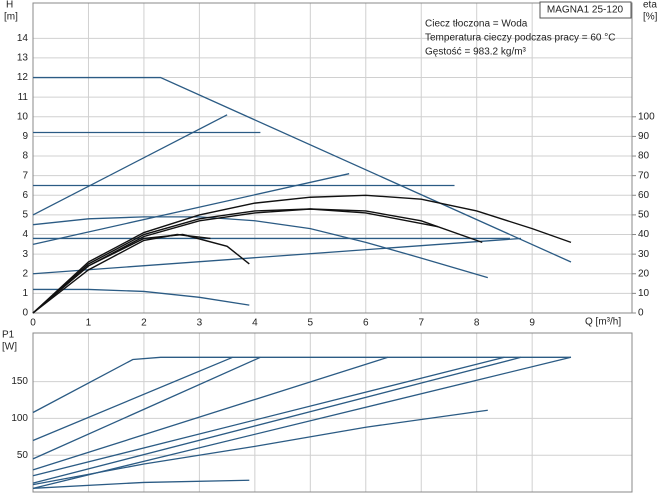  What do you see at coordinates (644, 136) in the screenshot?
I see `y2-tick-label: 90` at bounding box center [644, 136].